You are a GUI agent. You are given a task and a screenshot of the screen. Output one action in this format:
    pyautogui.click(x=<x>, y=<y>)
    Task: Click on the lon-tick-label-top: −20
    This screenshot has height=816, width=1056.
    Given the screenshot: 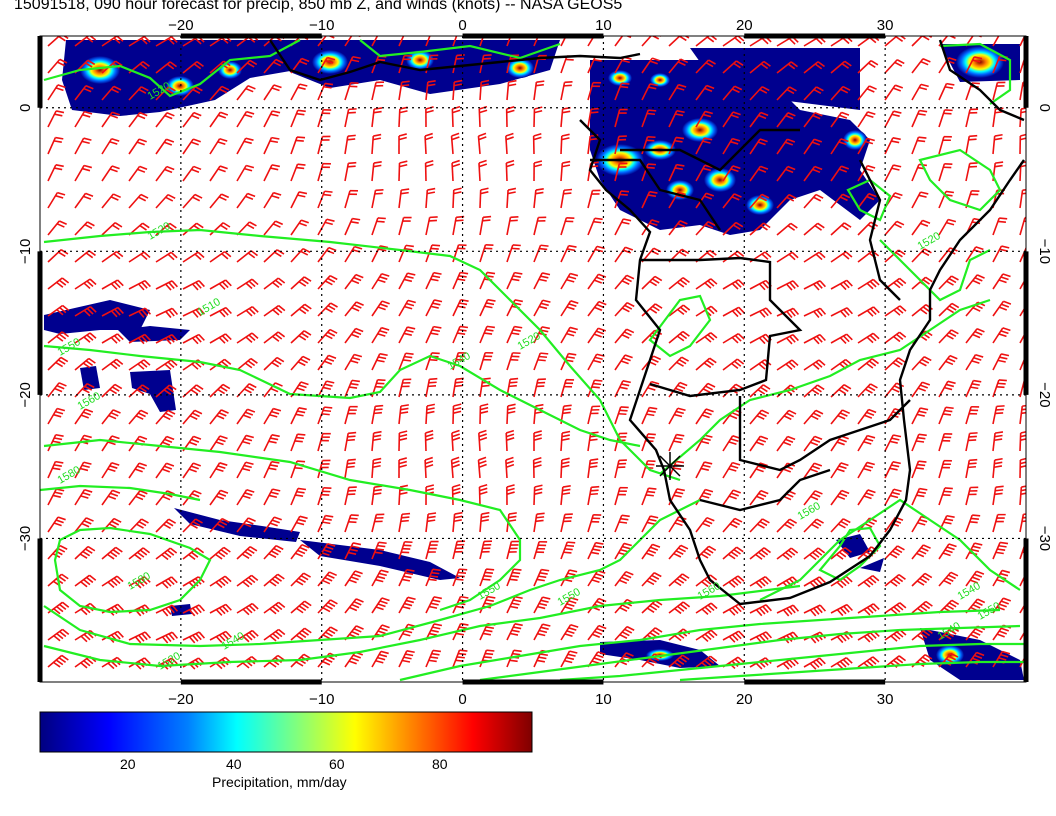 What is the action you would take?
    pyautogui.click(x=180, y=25)
    